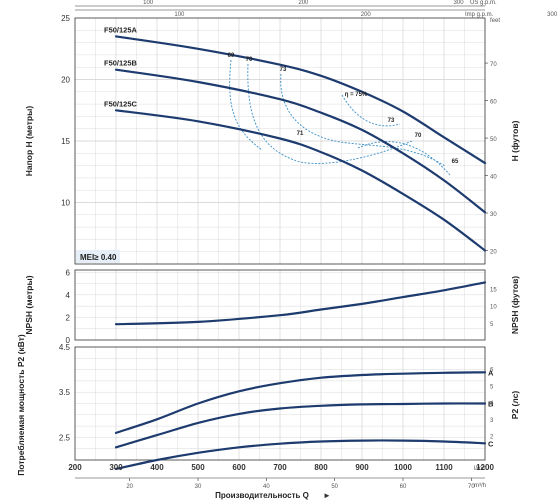 This screenshot has height=504, width=560. I want to click on npsh-panel-frame, so click(280, 305).